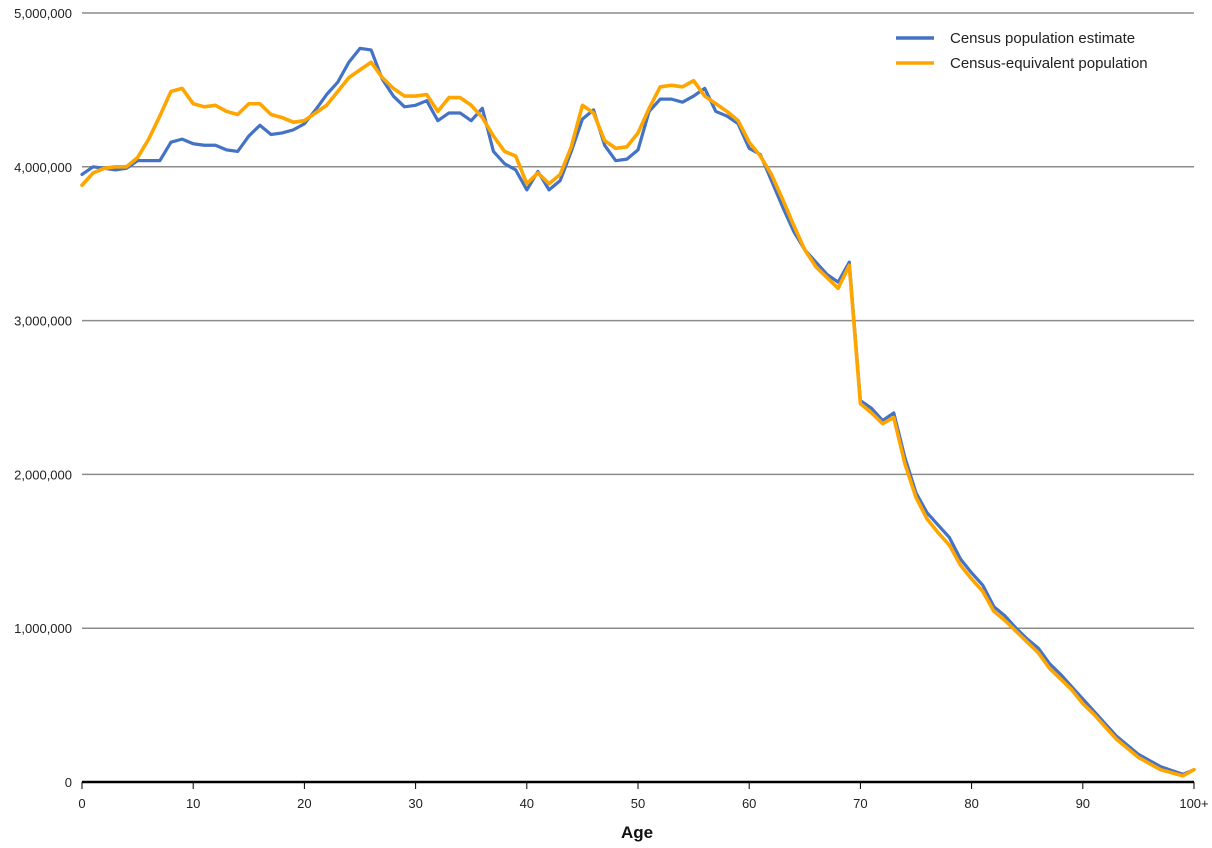  Describe the element at coordinates (43, 167) in the screenshot. I see `y-tick-label: 4,000,000` at that location.